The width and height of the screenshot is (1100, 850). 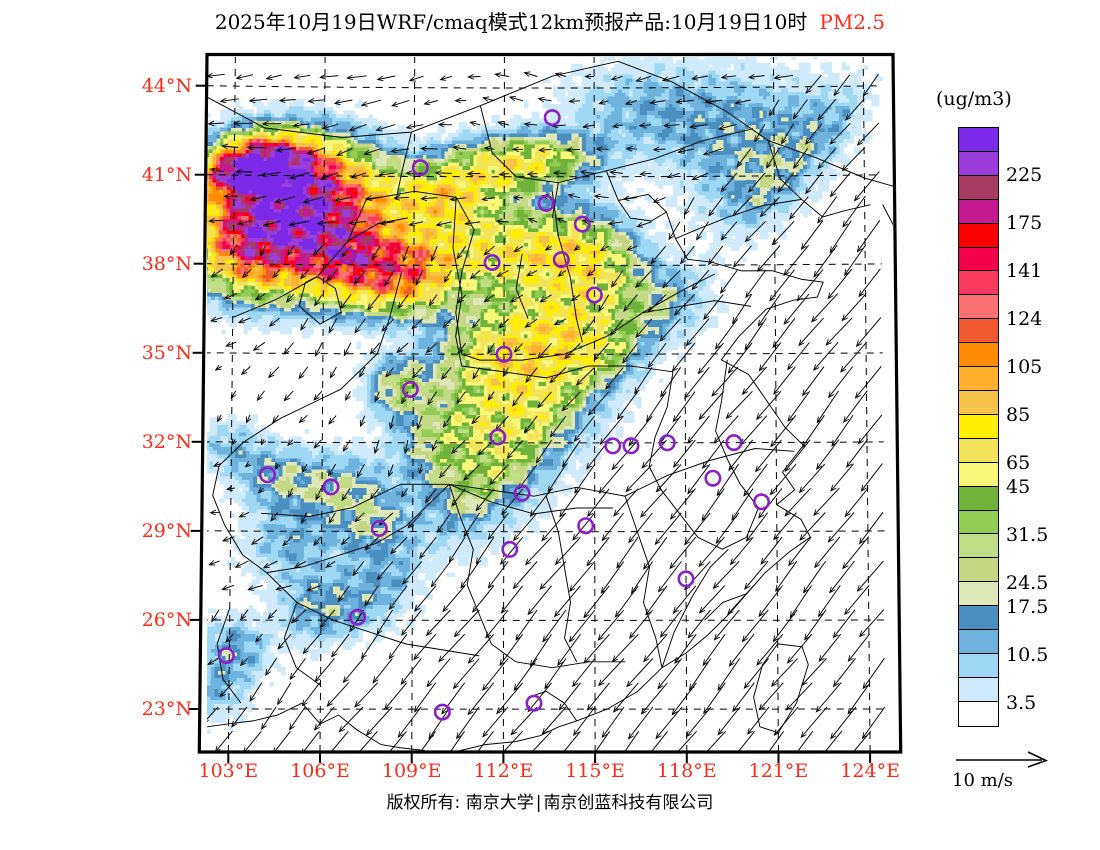 I want to click on footer-company: 南京创蓝科技有限公司, so click(x=628, y=803).